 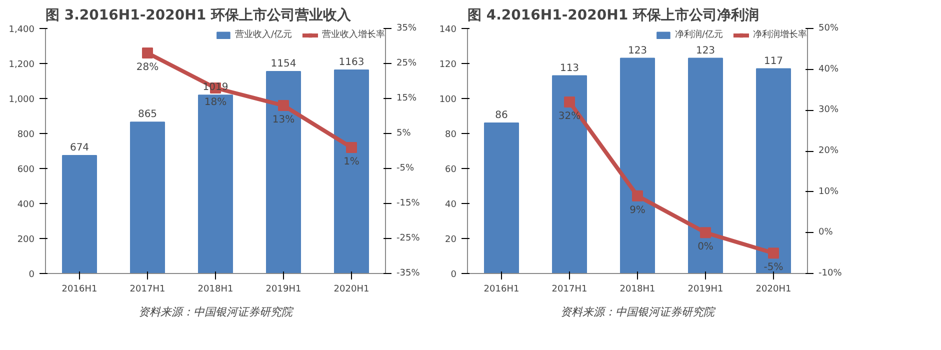 What do you see at coordinates (405, 169) in the screenshot?
I see `y2-tick-label: -5%` at bounding box center [405, 169].